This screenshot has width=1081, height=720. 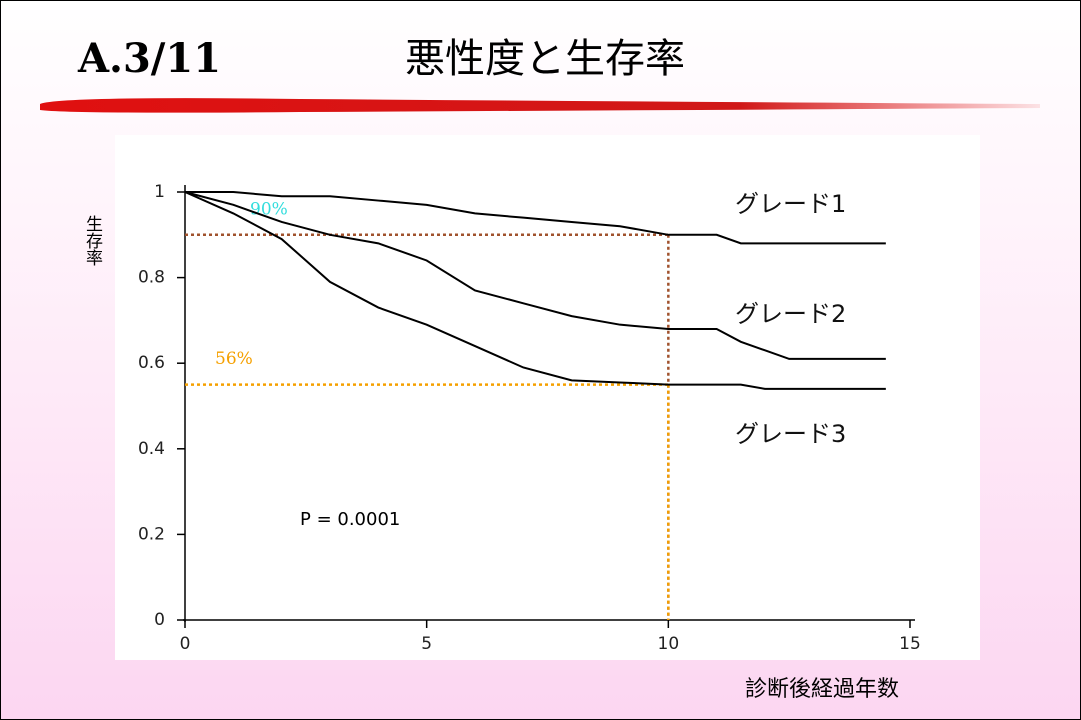 I want to click on p-value: P = 0.0001, so click(x=350, y=519).